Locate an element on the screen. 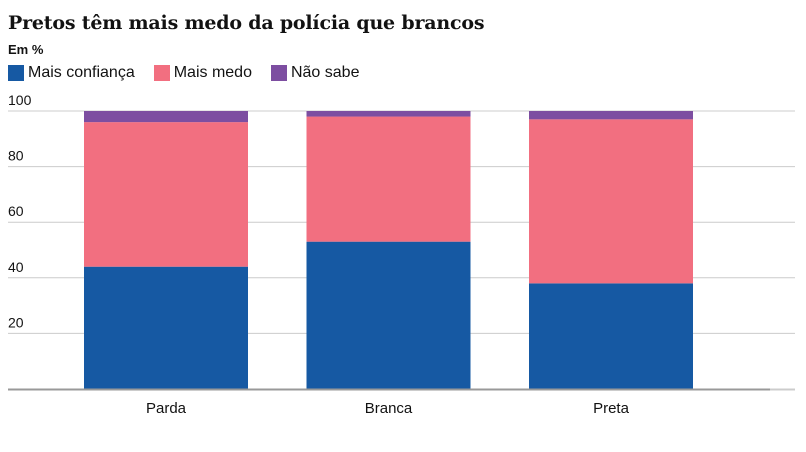 This screenshot has height=452, width=806. bar-stack-branca is located at coordinates (388, 250).